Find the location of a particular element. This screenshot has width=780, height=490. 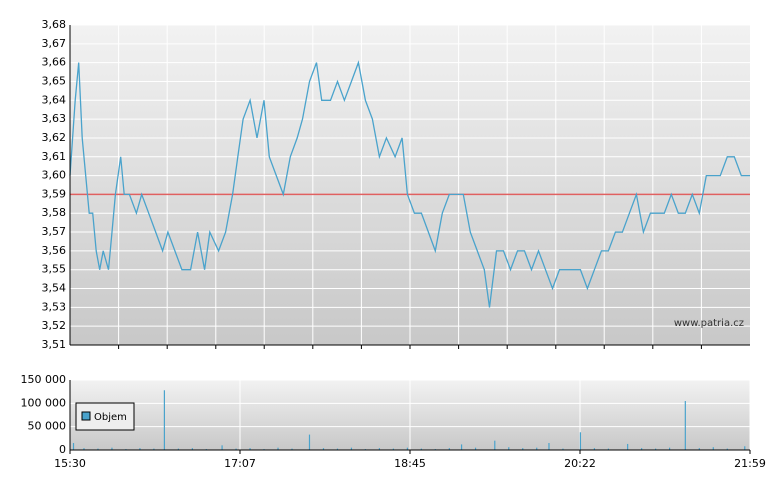

legend-box is located at coordinates (105, 416).